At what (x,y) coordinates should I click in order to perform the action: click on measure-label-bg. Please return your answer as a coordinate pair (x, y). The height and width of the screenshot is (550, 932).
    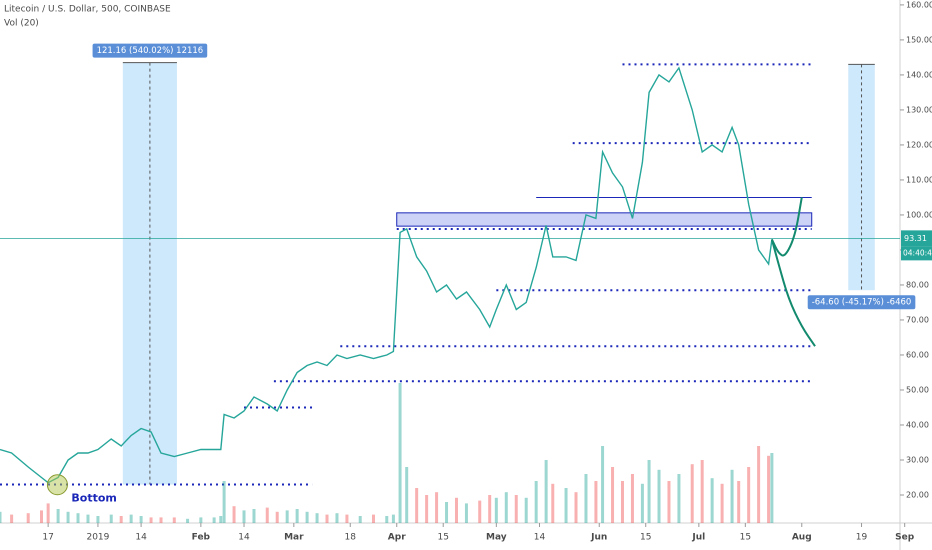
    Looking at the image, I should click on (861, 302).